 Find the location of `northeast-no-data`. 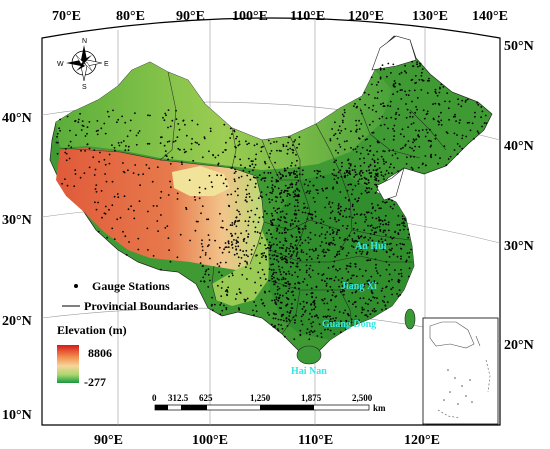

northeast-no-data is located at coordinates (394, 53).